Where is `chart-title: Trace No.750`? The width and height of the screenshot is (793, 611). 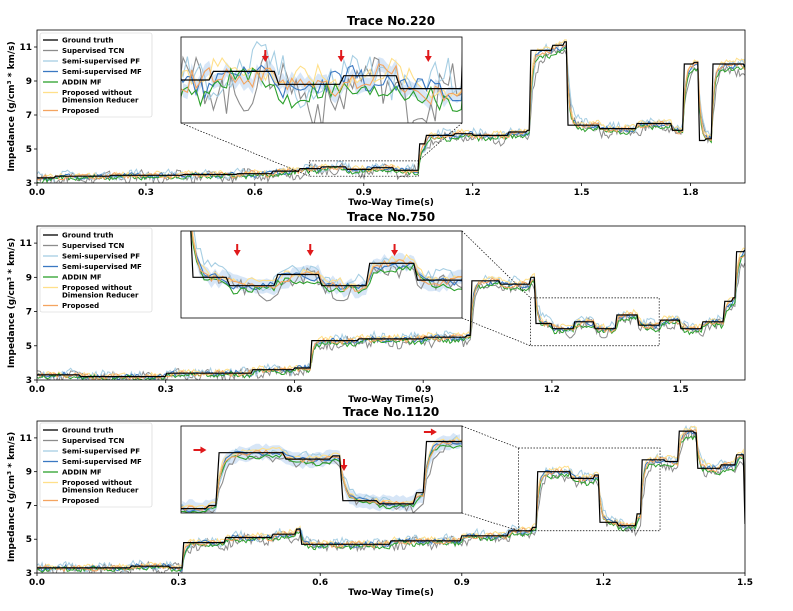 chart-title: Trace No.750 is located at coordinates (391, 217).